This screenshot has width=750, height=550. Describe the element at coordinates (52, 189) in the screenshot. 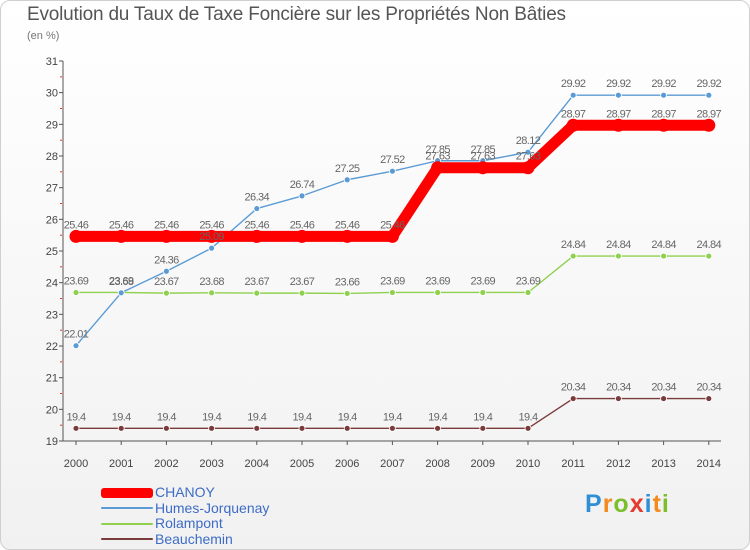

I see `y-tick-label: 27` at that location.